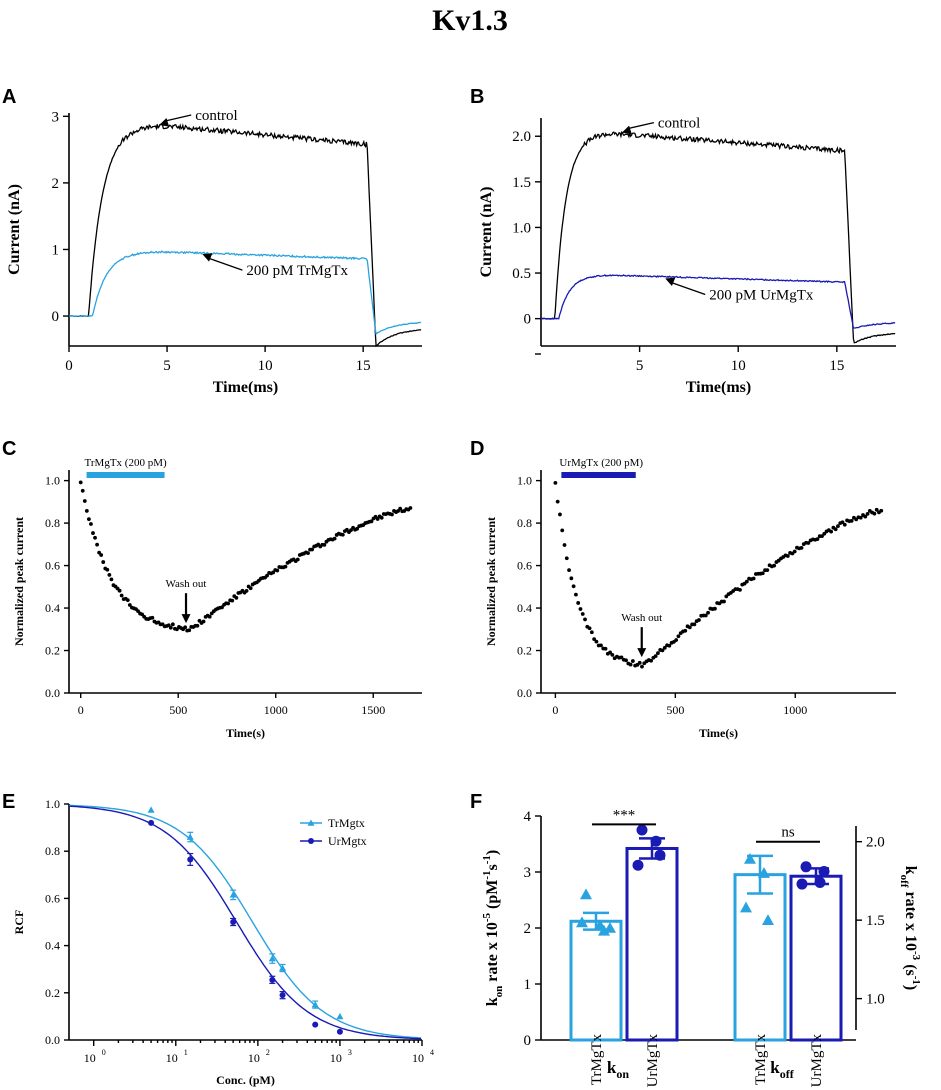 The width and height of the screenshot is (941, 1090). I want to click on group-label-main: k, so click(775, 1067).